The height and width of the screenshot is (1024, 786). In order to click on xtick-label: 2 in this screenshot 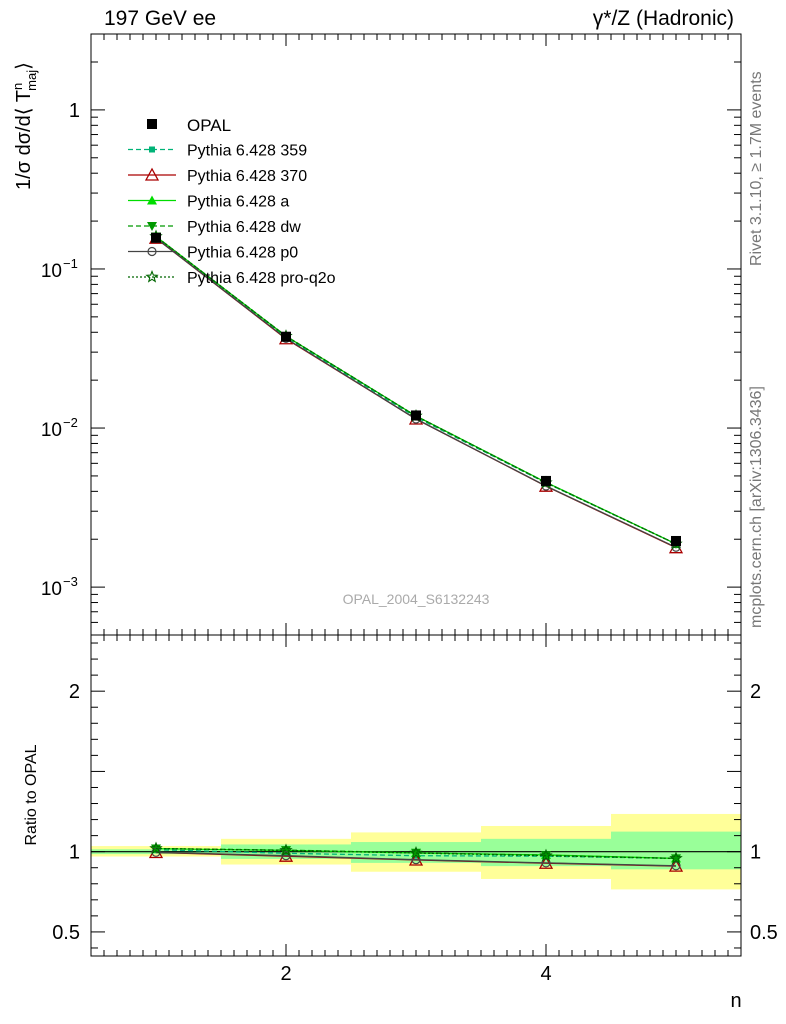, I will do `click(285, 974)`.